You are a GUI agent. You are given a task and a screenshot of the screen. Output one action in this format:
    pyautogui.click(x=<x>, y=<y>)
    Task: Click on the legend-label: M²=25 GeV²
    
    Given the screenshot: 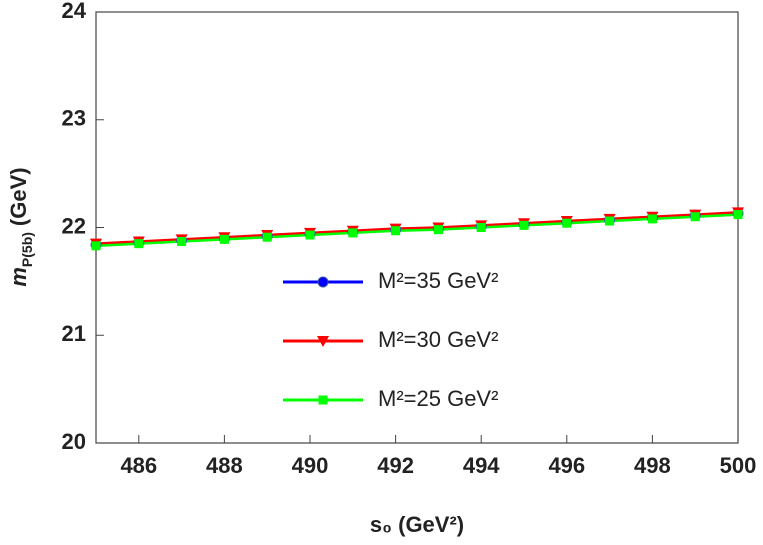 What is the action you would take?
    pyautogui.click(x=438, y=398)
    